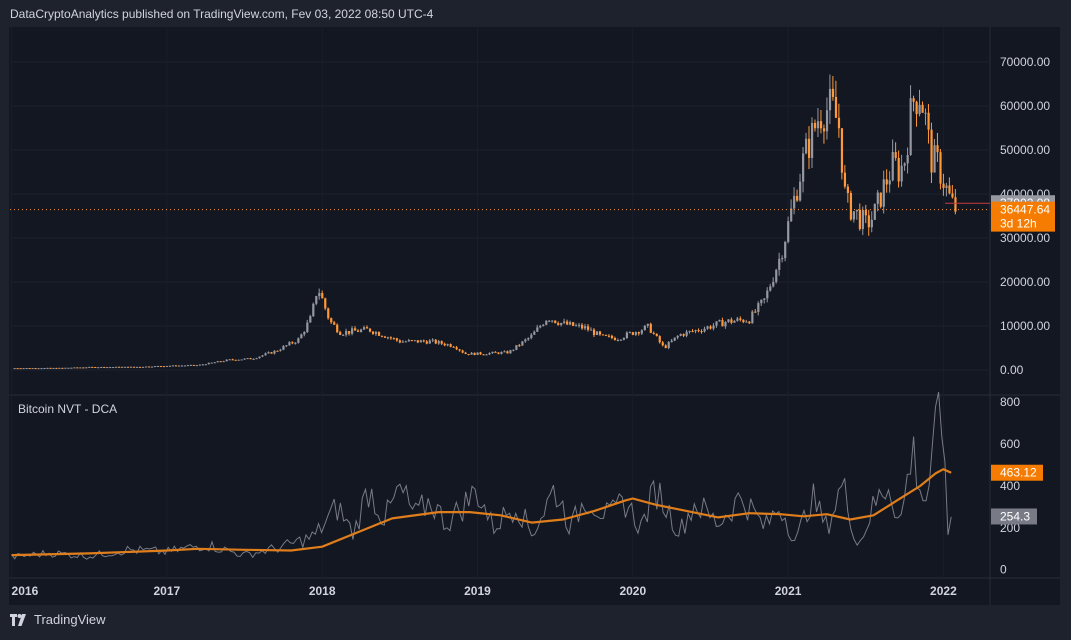 The width and height of the screenshot is (1071, 640). Describe the element at coordinates (1018, 224) in the screenshot. I see `countdown-label: 3d 12h` at that location.